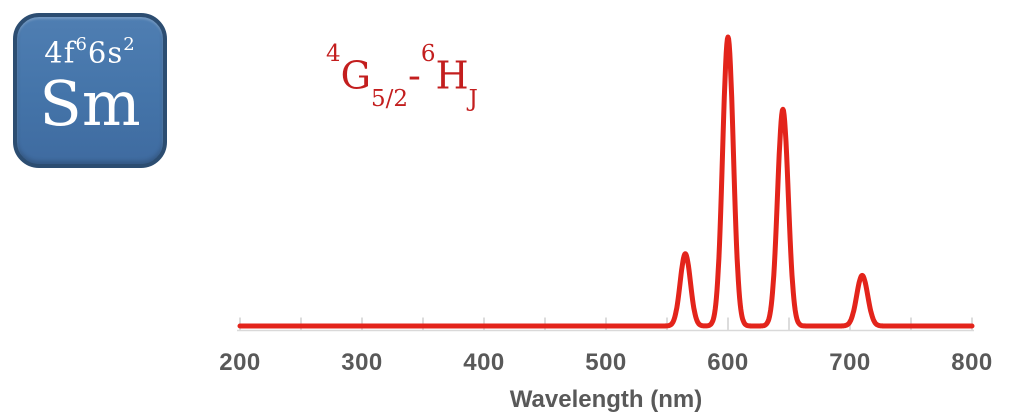 Image resolution: width=1017 pixels, height=419 pixels. What do you see at coordinates (362, 362) in the screenshot?
I see `x-tick-label-300: 300` at bounding box center [362, 362].